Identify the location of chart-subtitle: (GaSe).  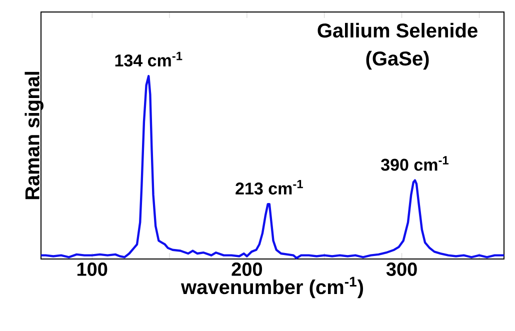
(397, 60).